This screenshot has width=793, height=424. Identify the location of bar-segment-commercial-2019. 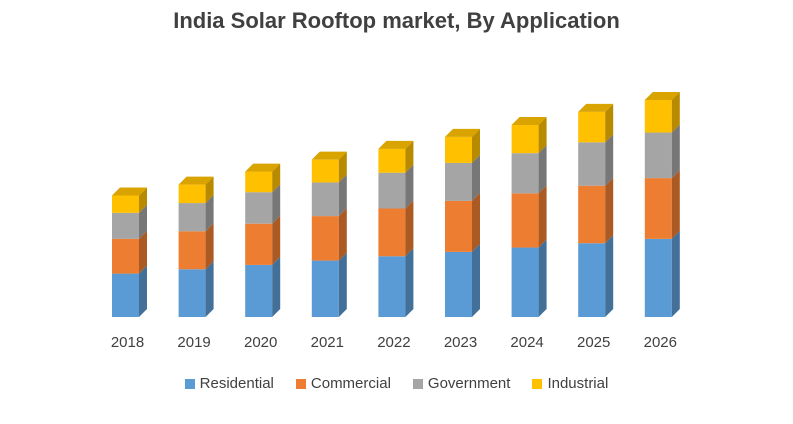
(196, 246).